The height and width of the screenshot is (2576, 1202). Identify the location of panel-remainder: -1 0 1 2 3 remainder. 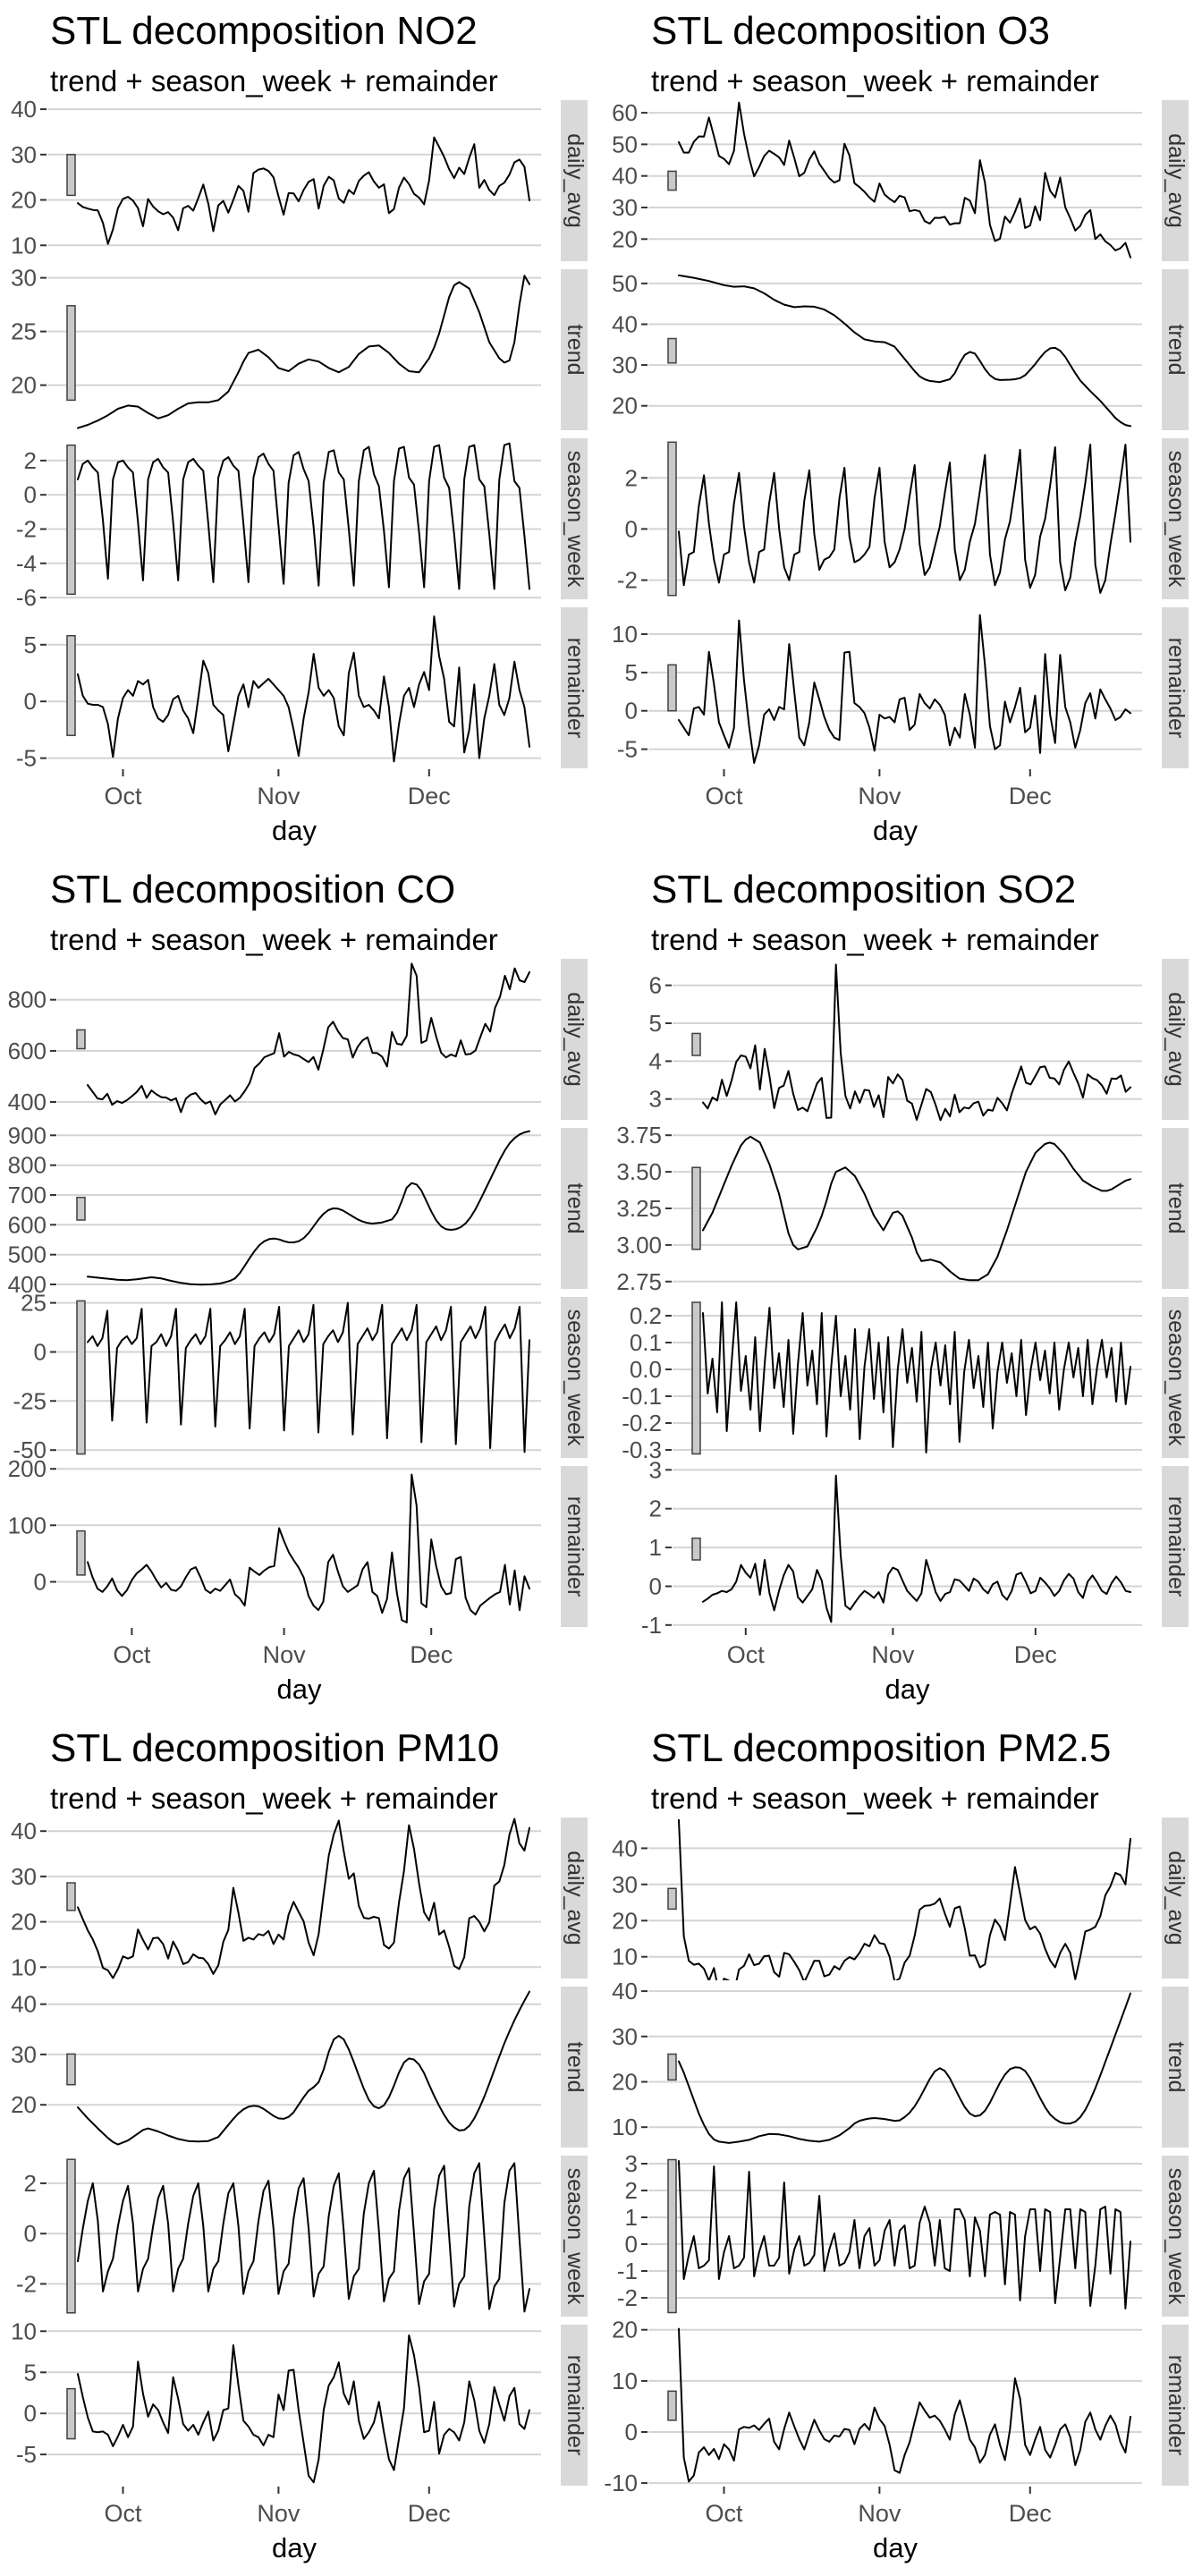
(915, 1547).